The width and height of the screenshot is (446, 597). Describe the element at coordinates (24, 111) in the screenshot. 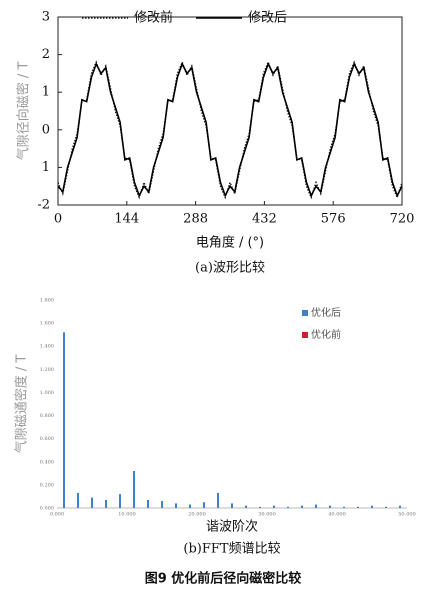

I see `y-axis-label: 气隙径向磁密 / T` at that location.